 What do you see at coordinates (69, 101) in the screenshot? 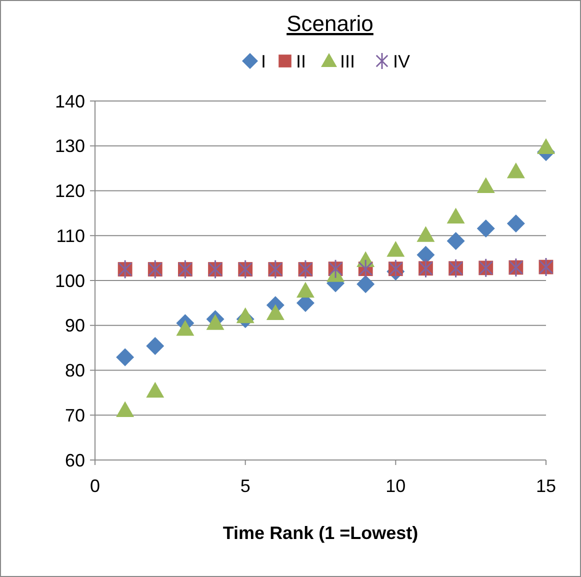
I see `y-tick-label: 140` at bounding box center [69, 101].